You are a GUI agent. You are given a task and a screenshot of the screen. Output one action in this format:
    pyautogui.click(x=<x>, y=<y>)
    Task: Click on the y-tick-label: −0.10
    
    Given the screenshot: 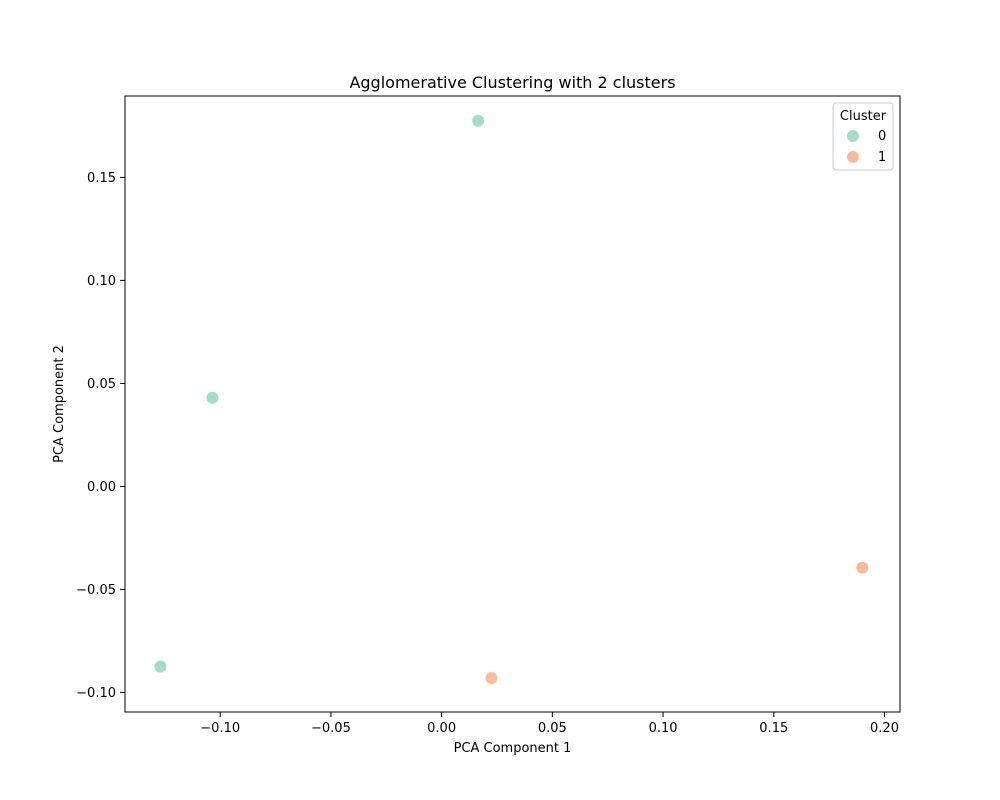 What is the action you would take?
    pyautogui.click(x=96, y=693)
    